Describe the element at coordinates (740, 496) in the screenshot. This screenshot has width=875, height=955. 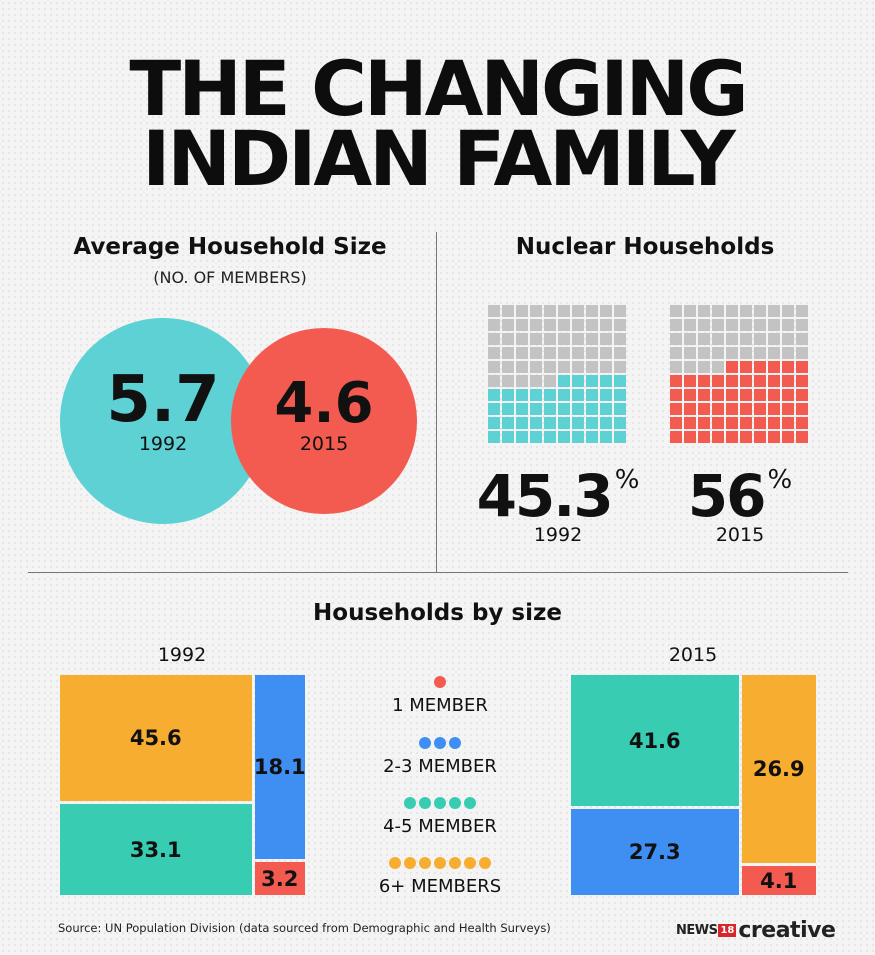
I see `nuclear-percent-2015: 56%` at that location.